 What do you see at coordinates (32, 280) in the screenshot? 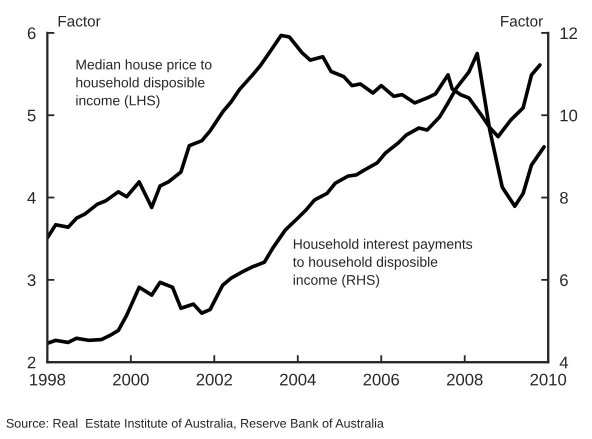
I see `y-tick-label: 3` at bounding box center [32, 280].